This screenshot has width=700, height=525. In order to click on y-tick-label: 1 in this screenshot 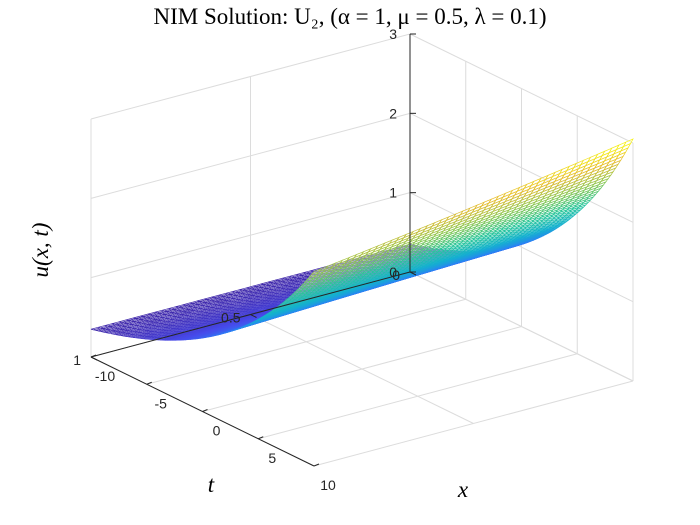, I will do `click(77, 360)`.